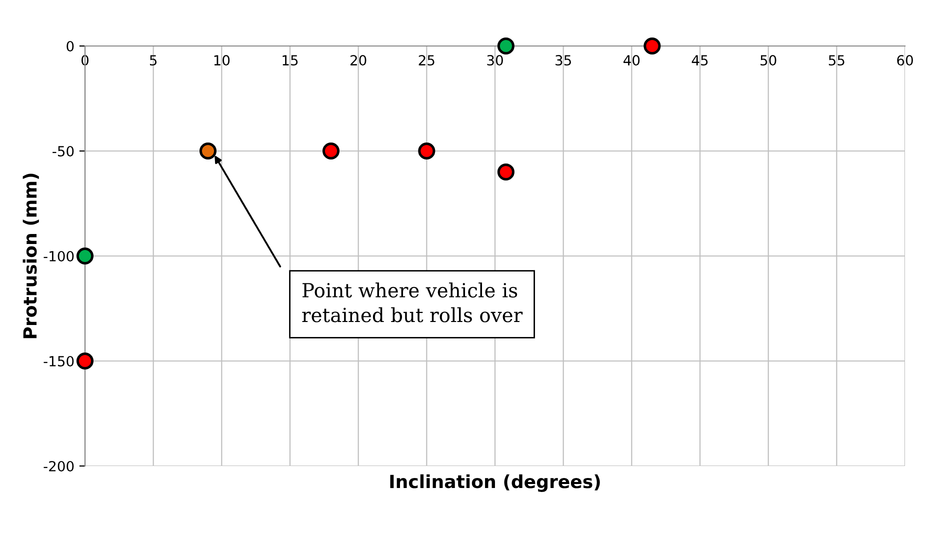 The width and height of the screenshot is (936, 542). I want to click on x-tick-label: 5, so click(153, 60).